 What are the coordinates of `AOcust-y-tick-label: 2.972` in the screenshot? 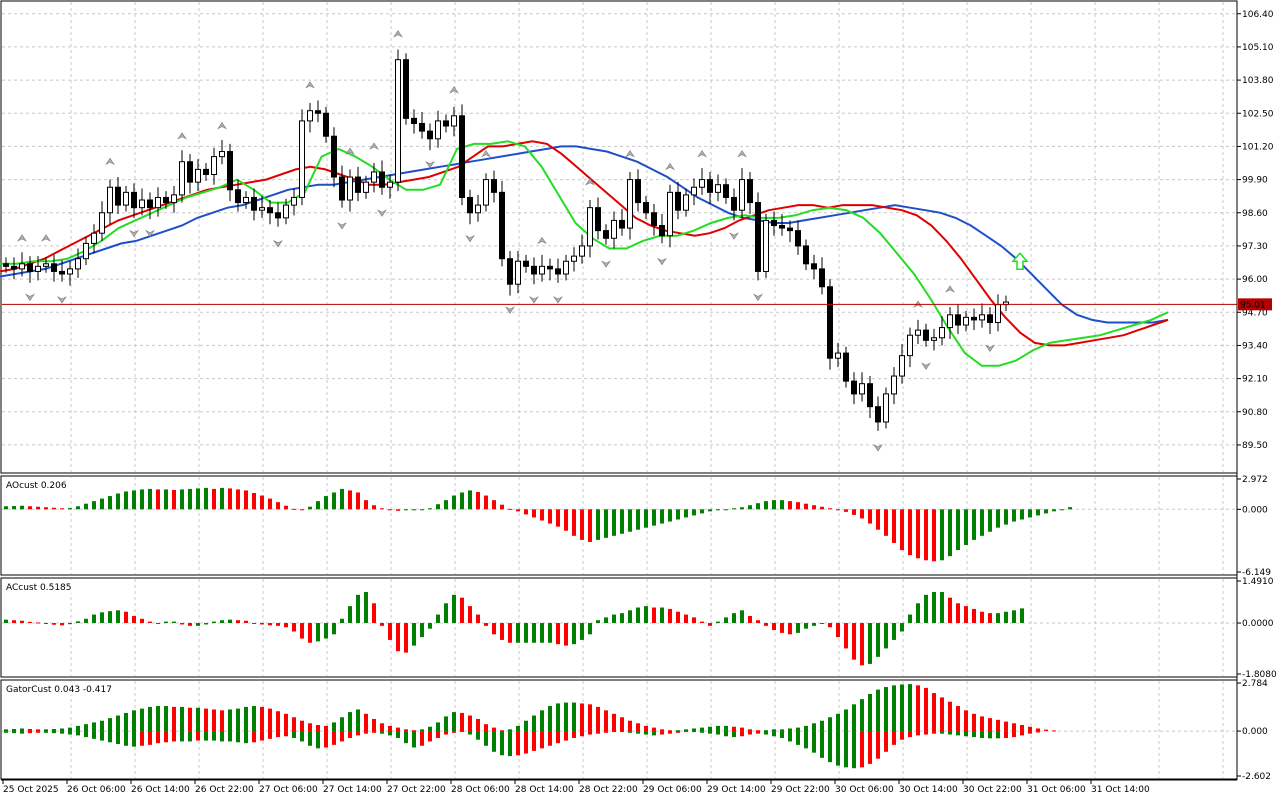 It's located at (1255, 480).